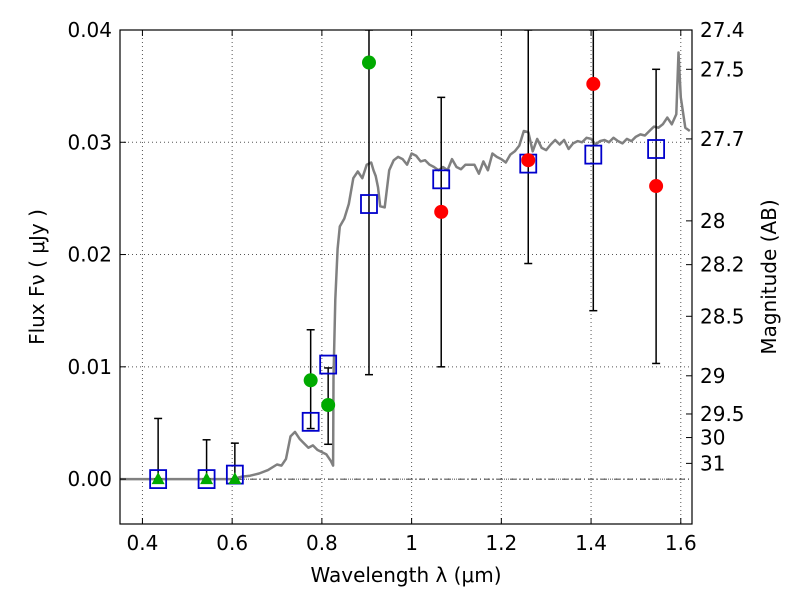 This screenshot has height=600, width=800. Describe the element at coordinates (411, 543) in the screenshot. I see `x-tick-label: 1` at that location.